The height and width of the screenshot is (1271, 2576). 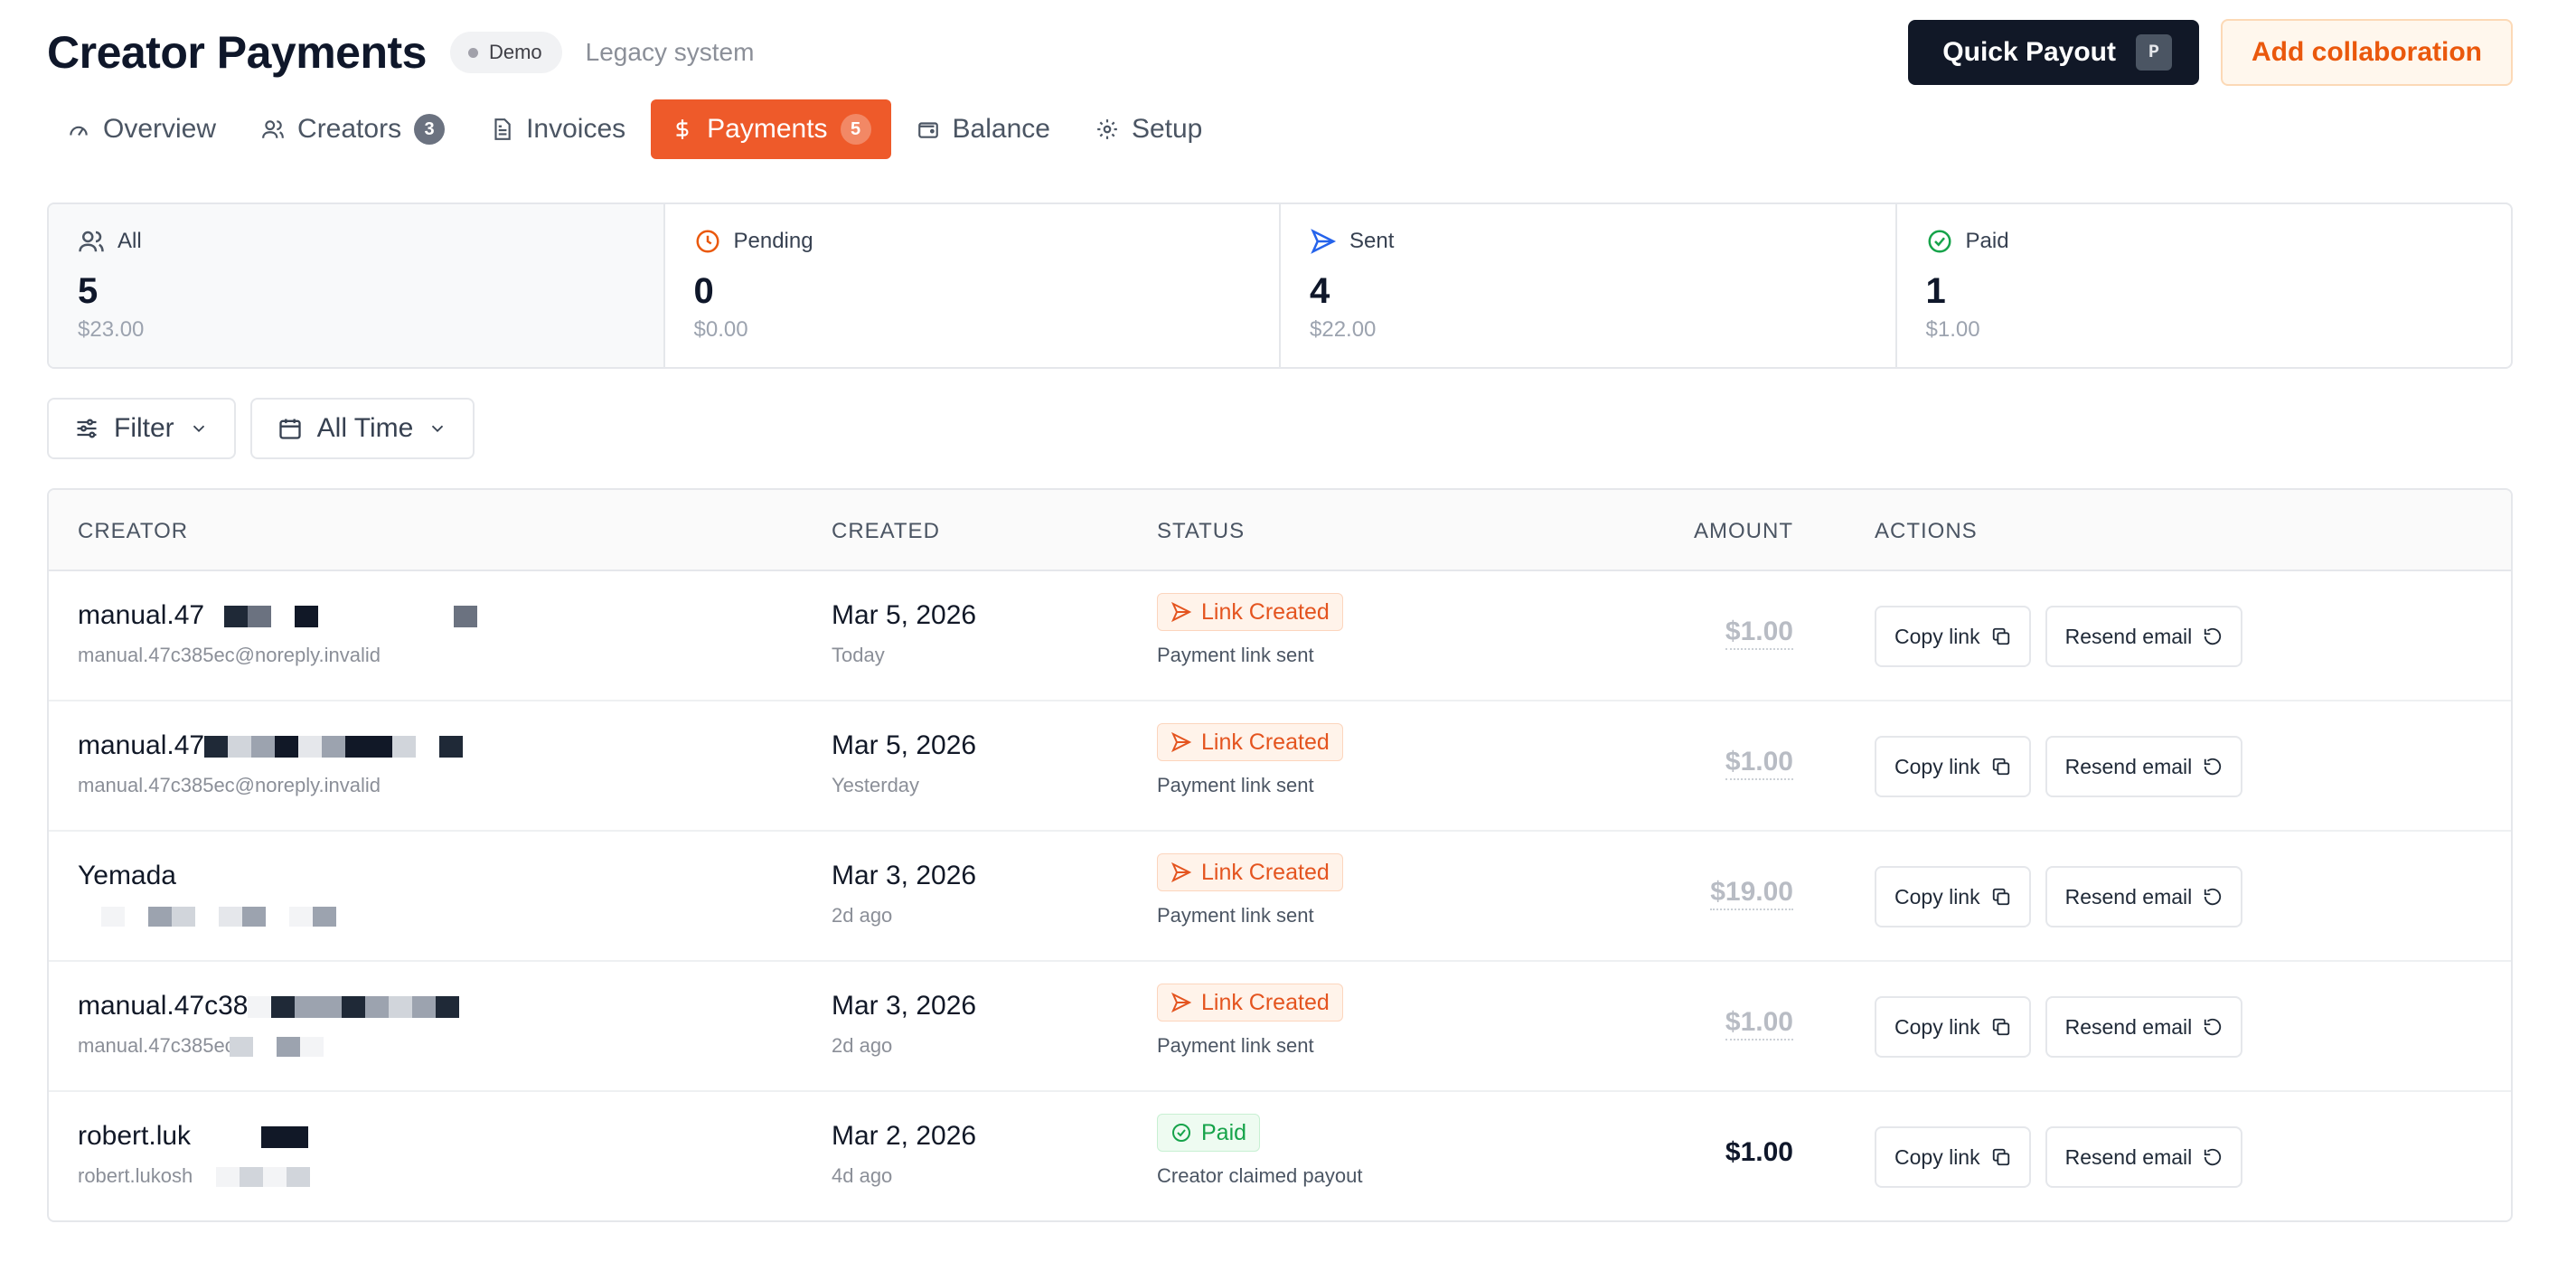 What do you see at coordinates (91, 241) in the screenshot?
I see `users-icon` at bounding box center [91, 241].